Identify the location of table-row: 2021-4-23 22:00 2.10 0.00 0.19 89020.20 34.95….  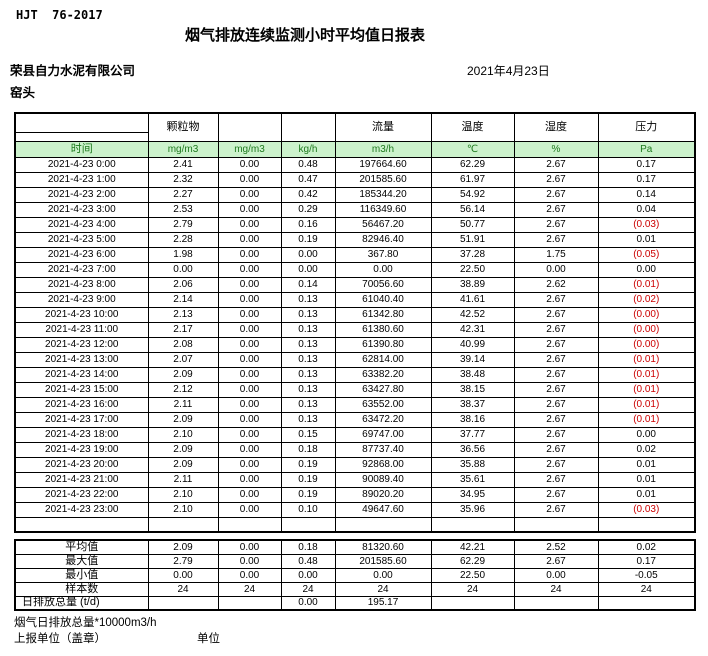
(355, 494).